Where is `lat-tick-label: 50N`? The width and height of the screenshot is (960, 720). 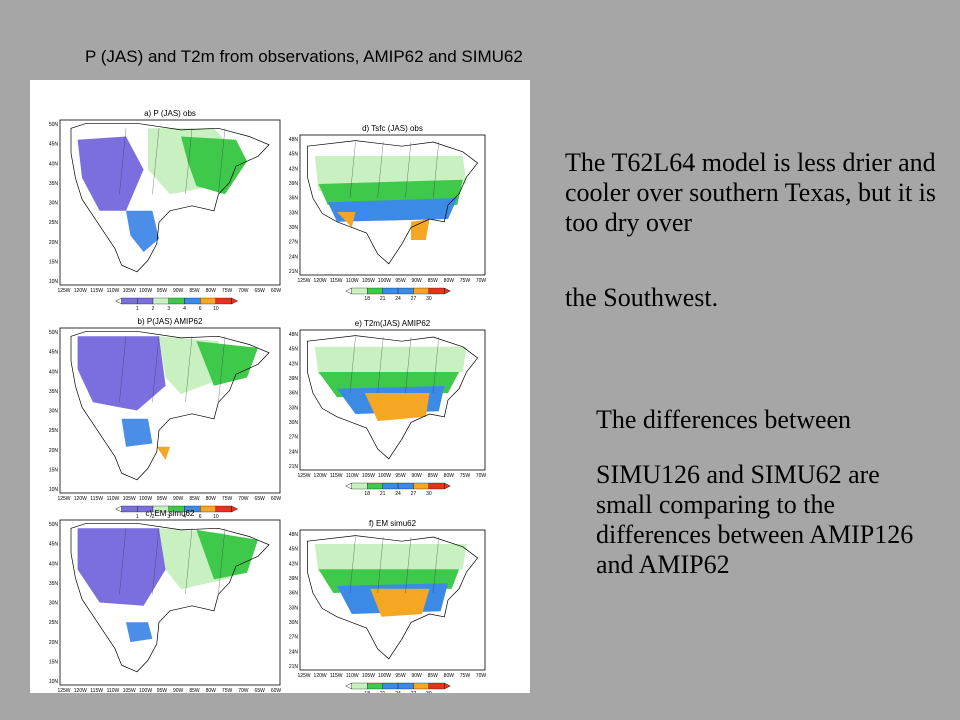
lat-tick-label: 50N is located at coordinates (54, 125).